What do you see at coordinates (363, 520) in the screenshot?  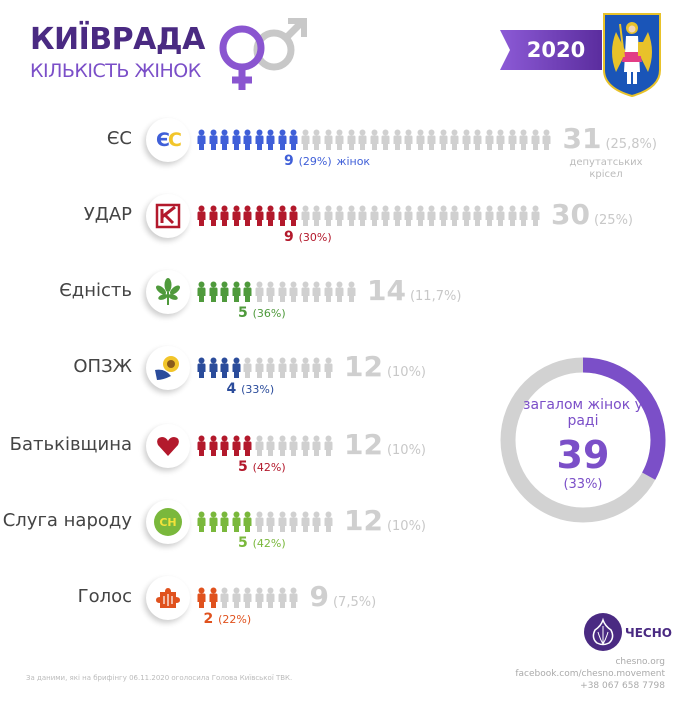 I see `seats-count: 12` at bounding box center [363, 520].